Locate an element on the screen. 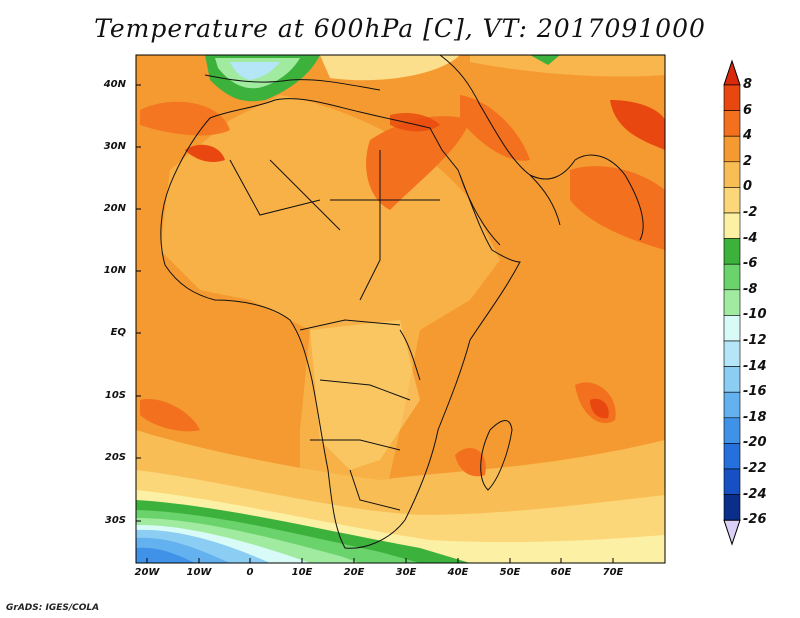 The width and height of the screenshot is (800, 618). lon-label-30e: 30E is located at coordinates (406, 572).